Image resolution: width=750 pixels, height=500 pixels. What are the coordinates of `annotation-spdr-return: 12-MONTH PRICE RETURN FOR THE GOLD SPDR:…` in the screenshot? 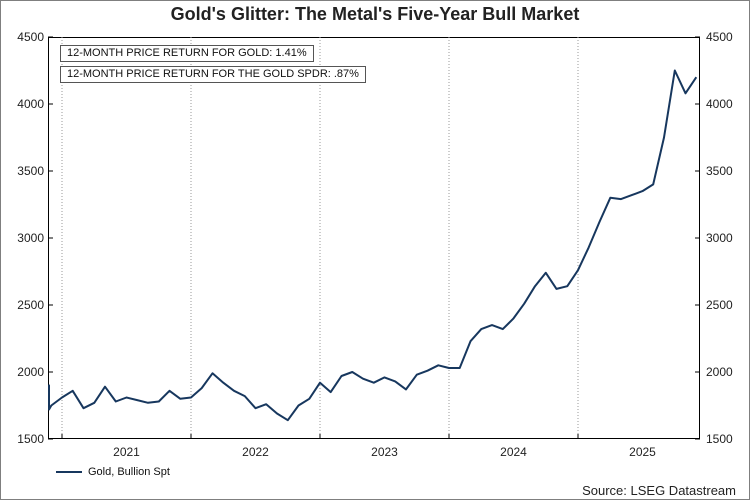 It's located at (213, 74).